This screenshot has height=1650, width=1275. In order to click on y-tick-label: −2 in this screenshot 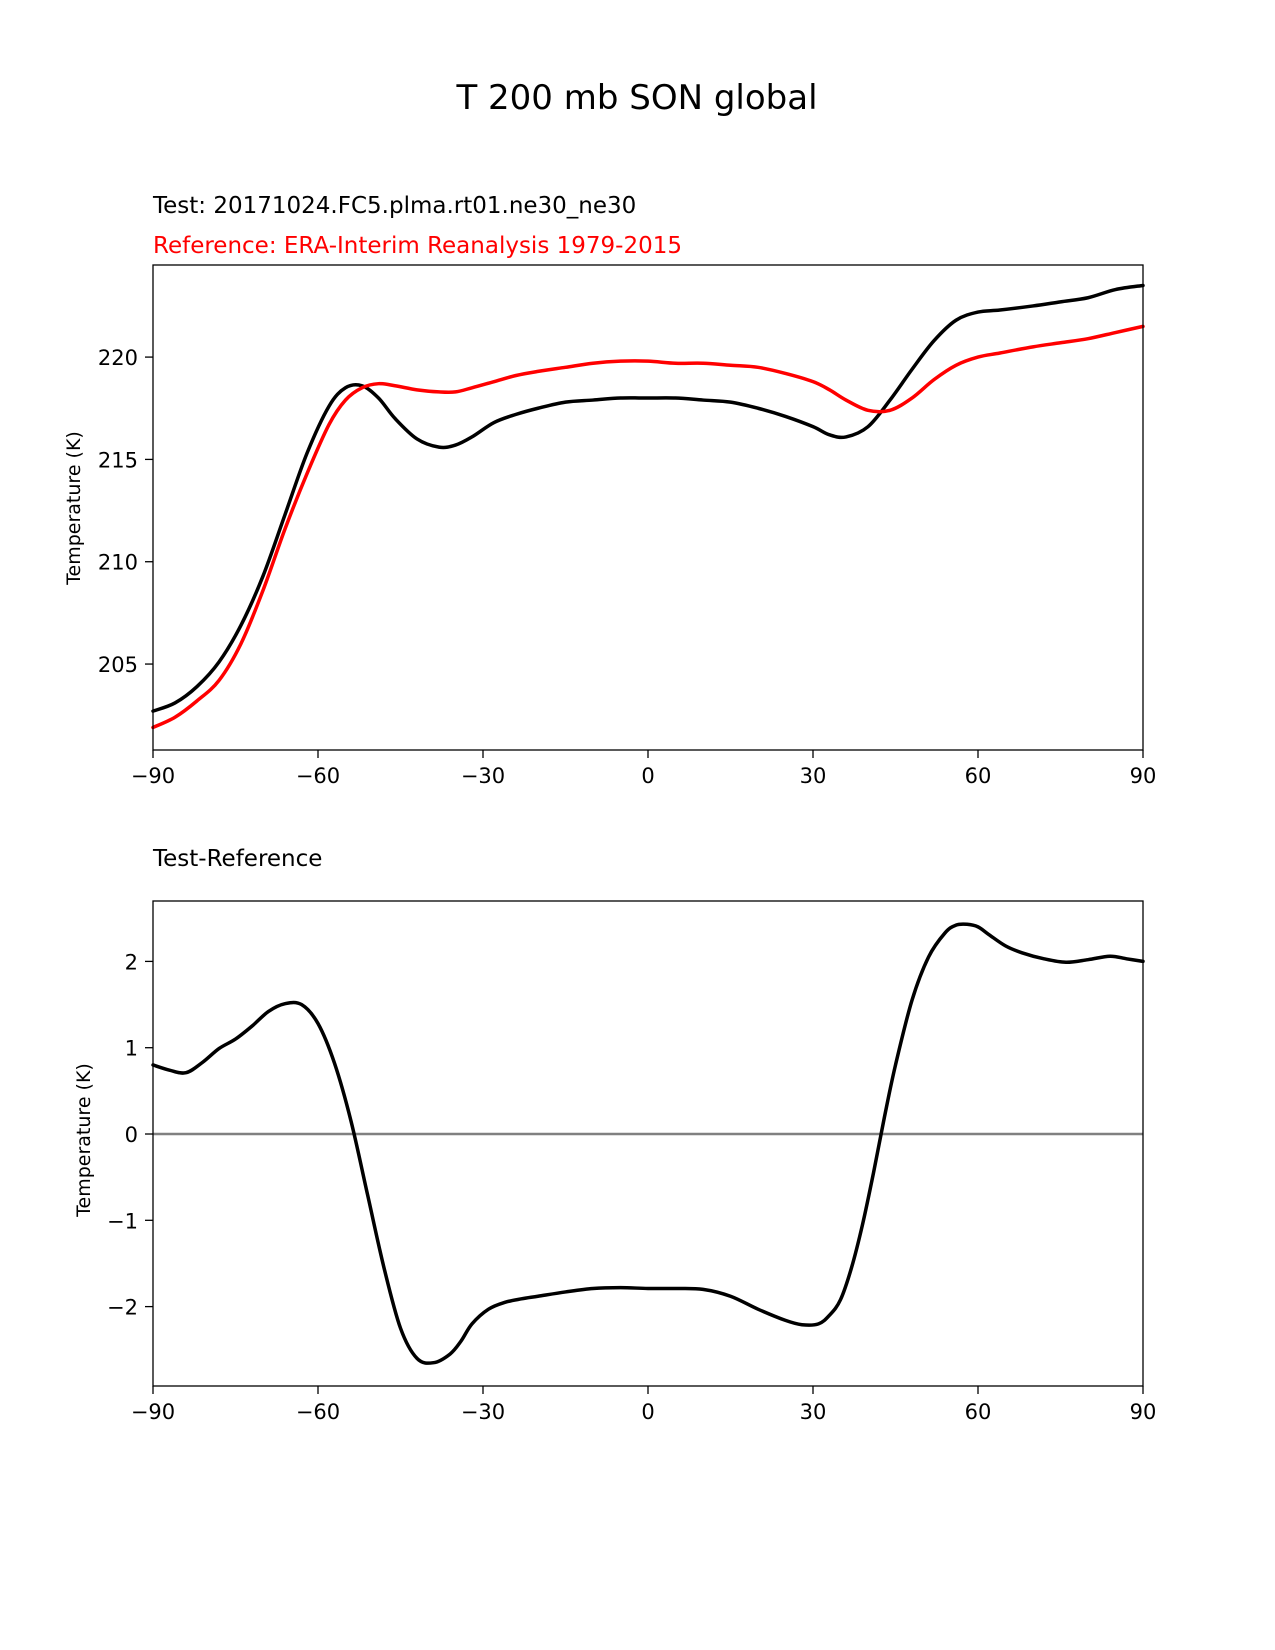, I will do `click(122, 1308)`.